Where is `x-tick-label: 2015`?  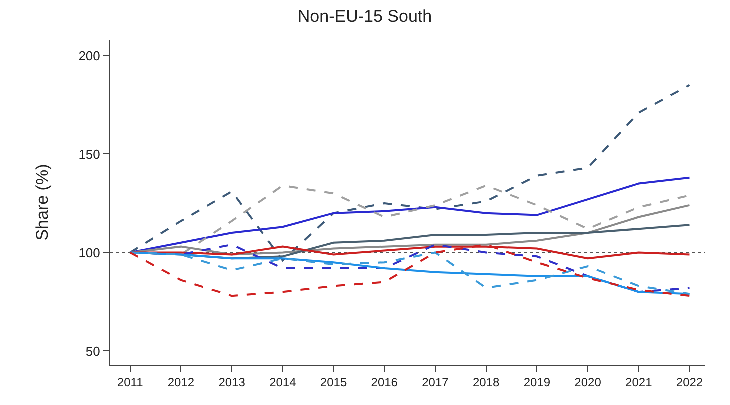
x-tick-label: 2015 is located at coordinates (334, 382).